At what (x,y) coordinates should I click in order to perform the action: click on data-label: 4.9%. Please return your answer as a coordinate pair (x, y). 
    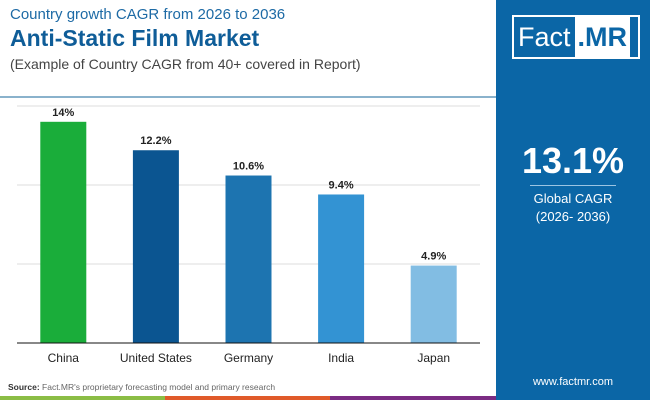
    Looking at the image, I should click on (433, 257).